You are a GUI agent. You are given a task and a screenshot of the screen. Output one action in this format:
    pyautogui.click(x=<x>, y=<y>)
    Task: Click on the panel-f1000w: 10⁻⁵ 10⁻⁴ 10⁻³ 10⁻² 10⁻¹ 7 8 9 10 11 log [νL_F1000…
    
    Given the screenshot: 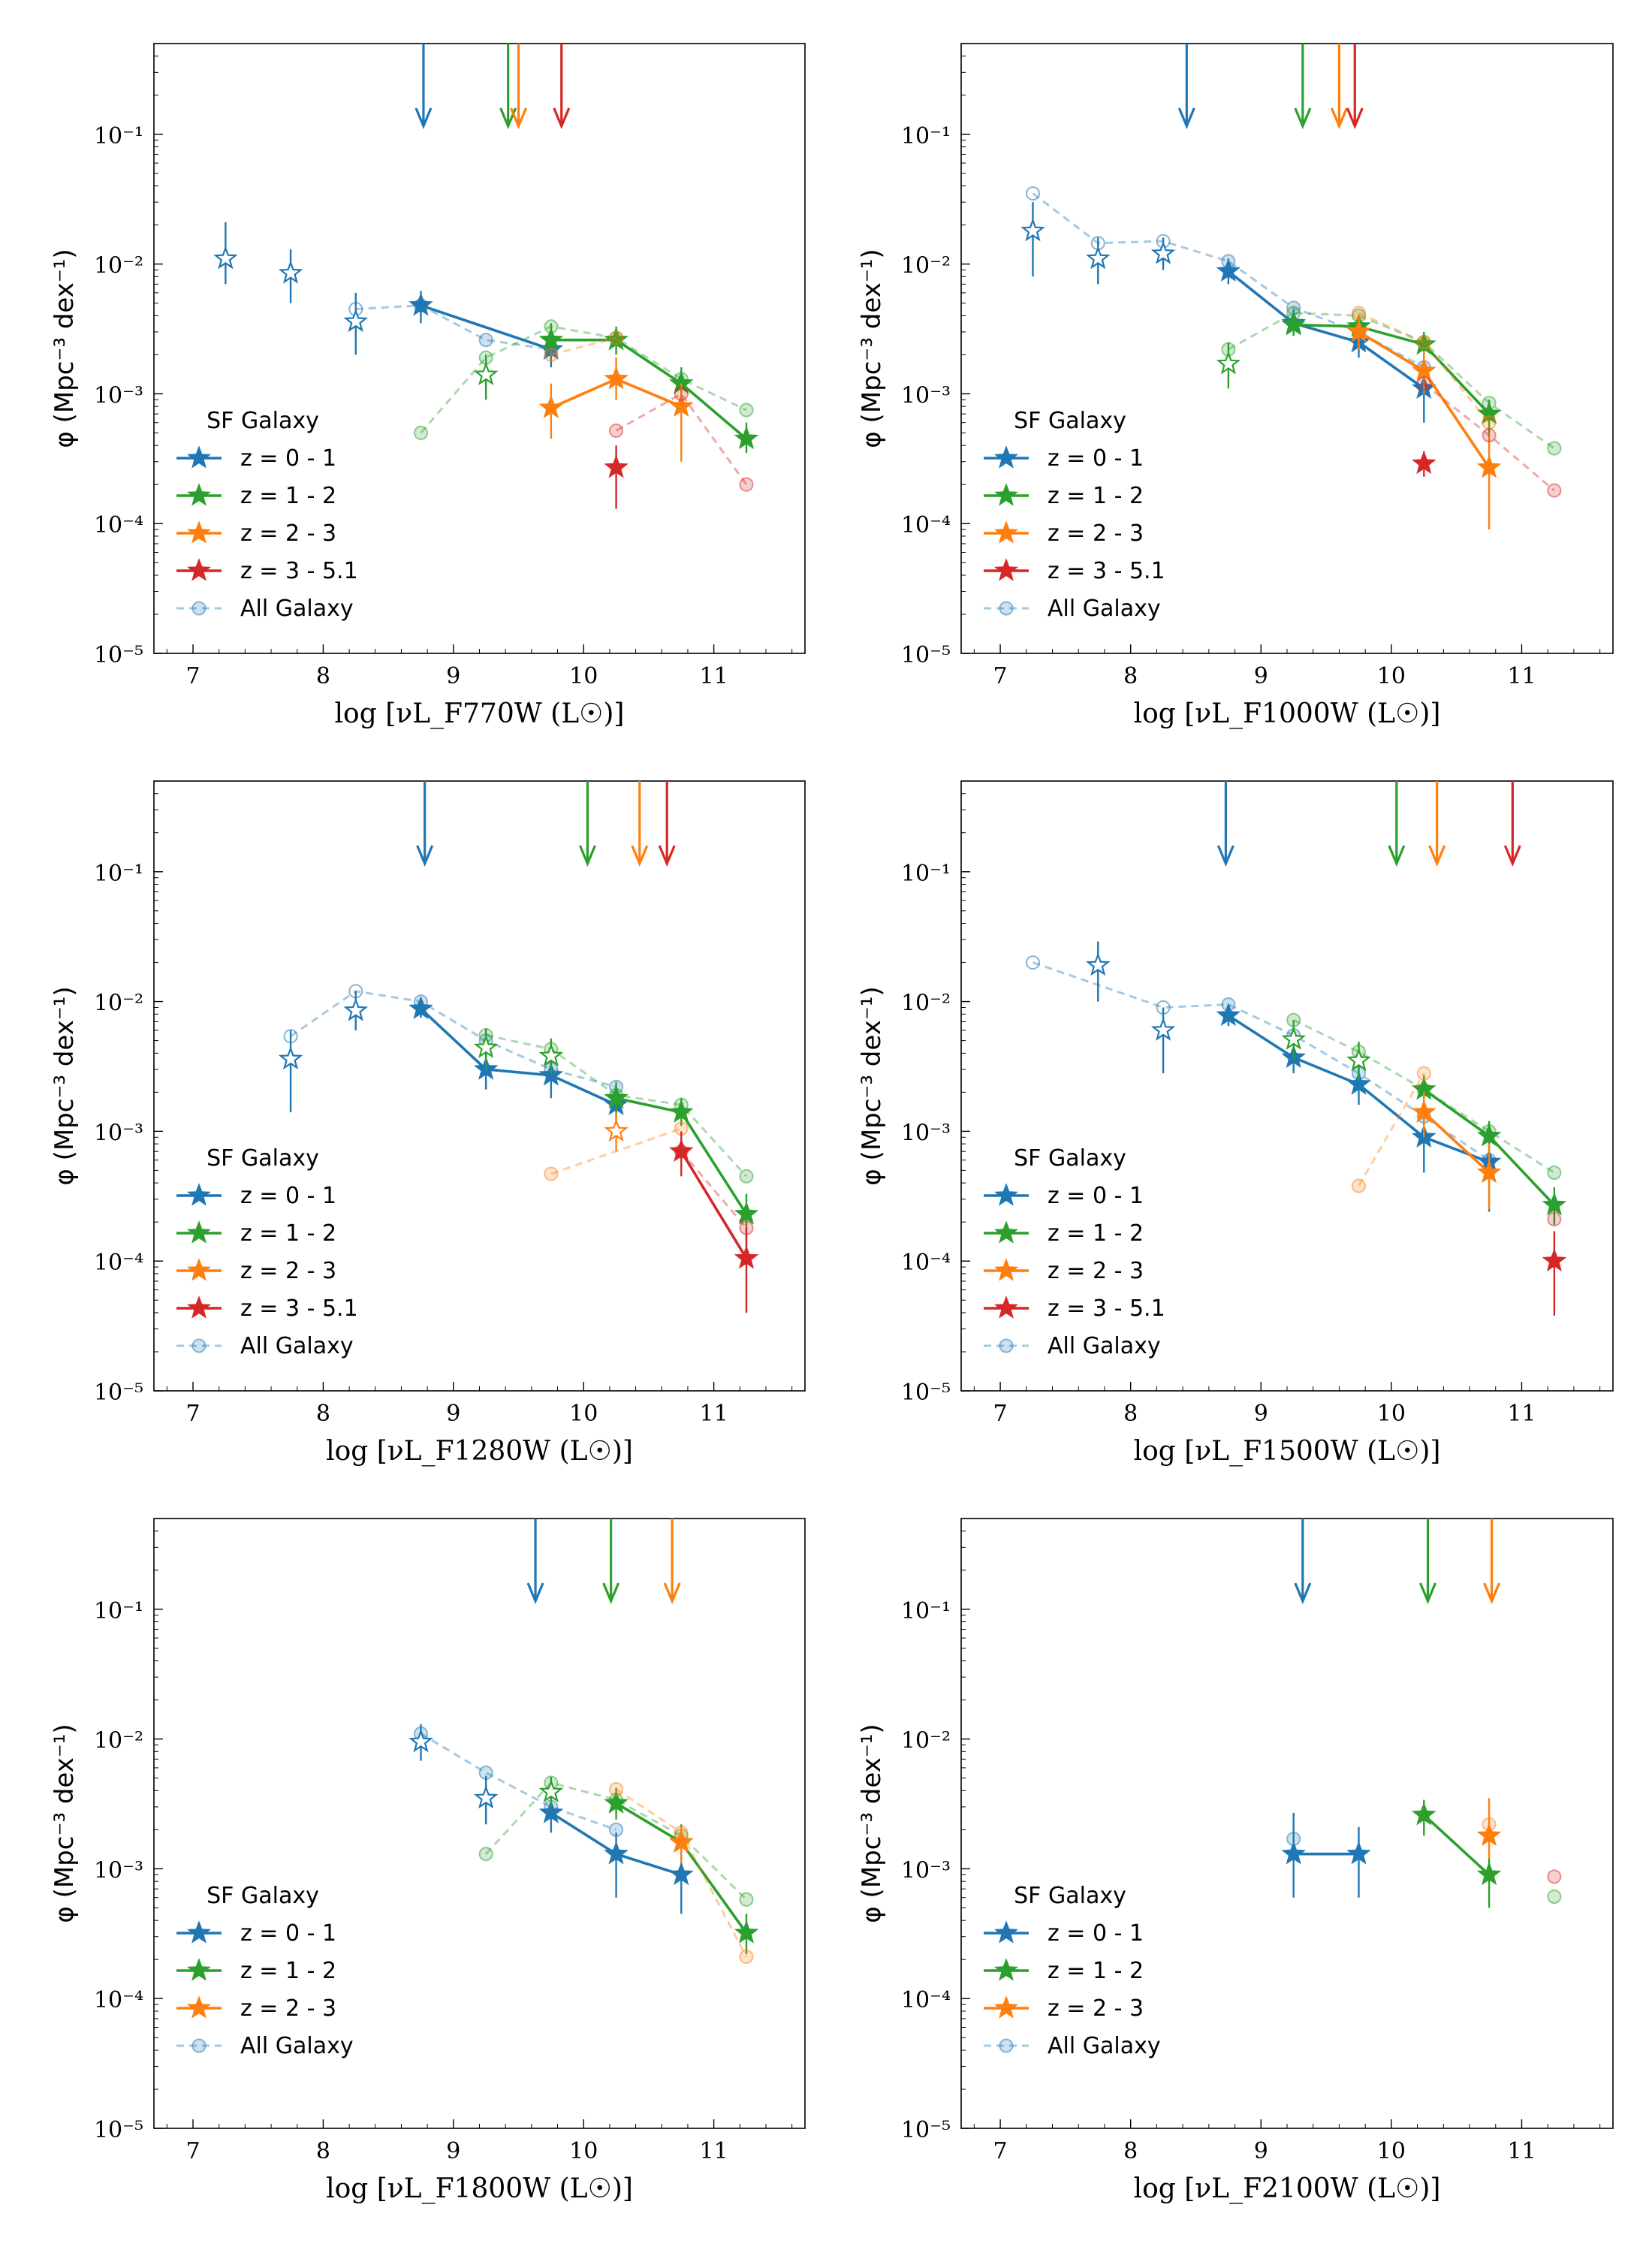 What is the action you would take?
    pyautogui.click(x=1235, y=386)
    